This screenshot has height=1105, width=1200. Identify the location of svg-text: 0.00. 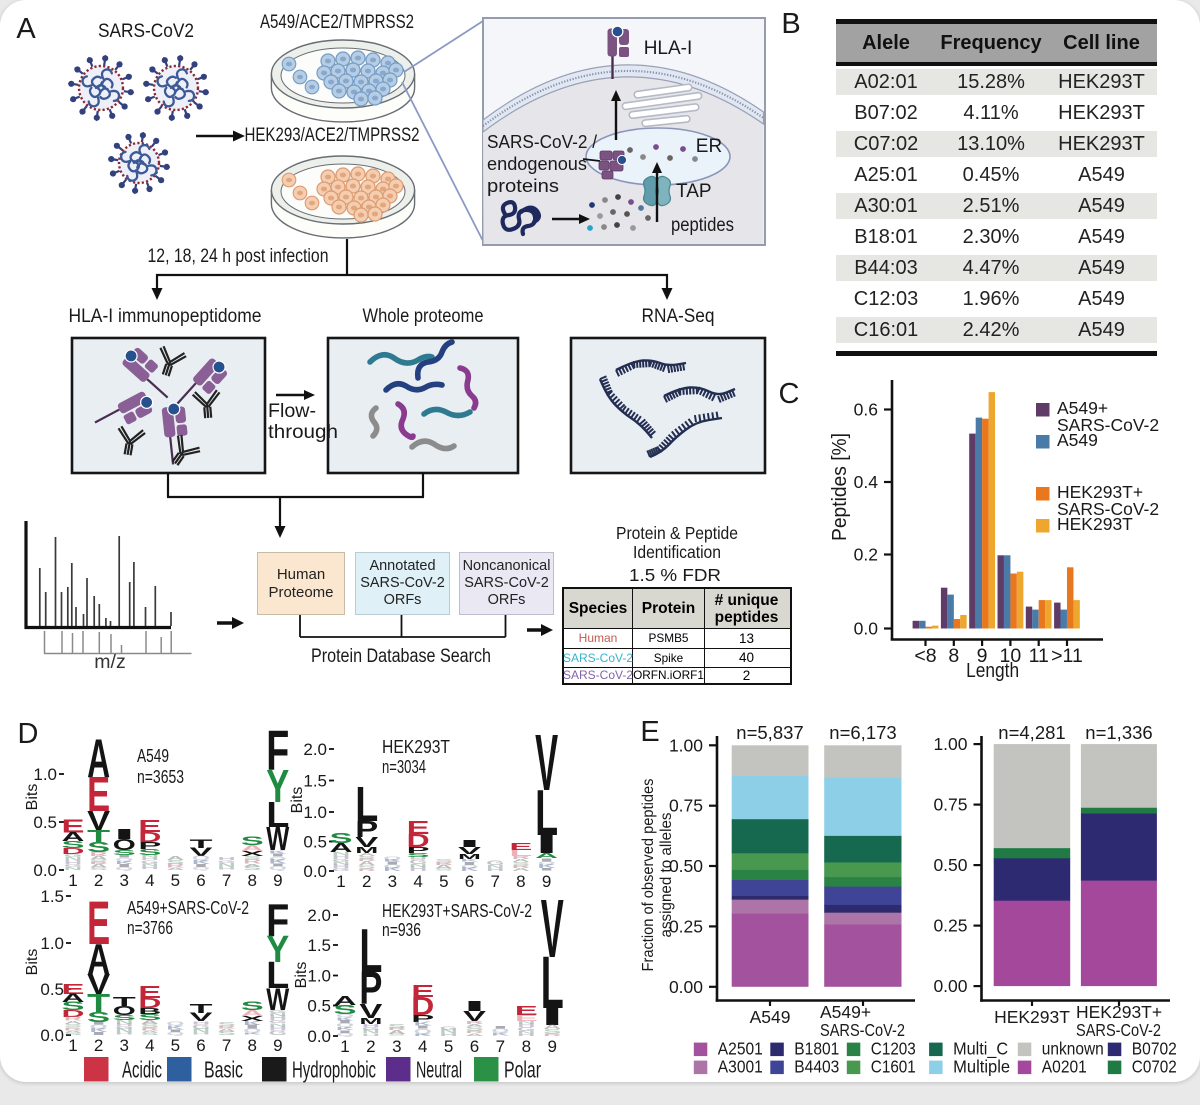
(950, 986).